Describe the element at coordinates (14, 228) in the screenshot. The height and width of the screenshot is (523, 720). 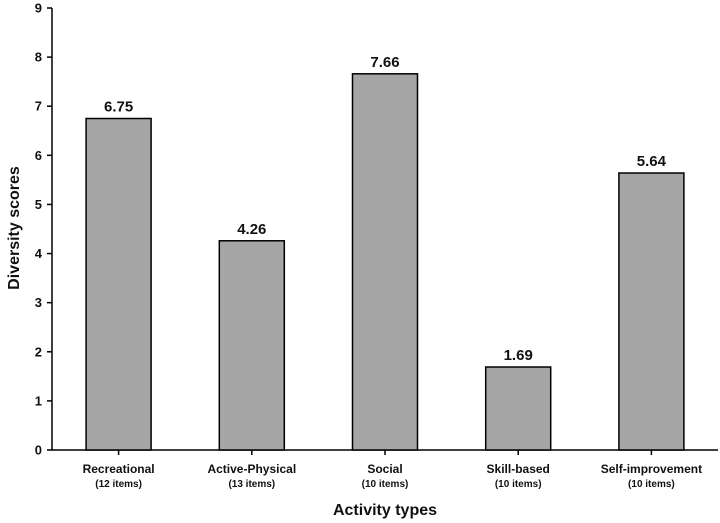
I see `y-axis-title: Diversity scores` at that location.